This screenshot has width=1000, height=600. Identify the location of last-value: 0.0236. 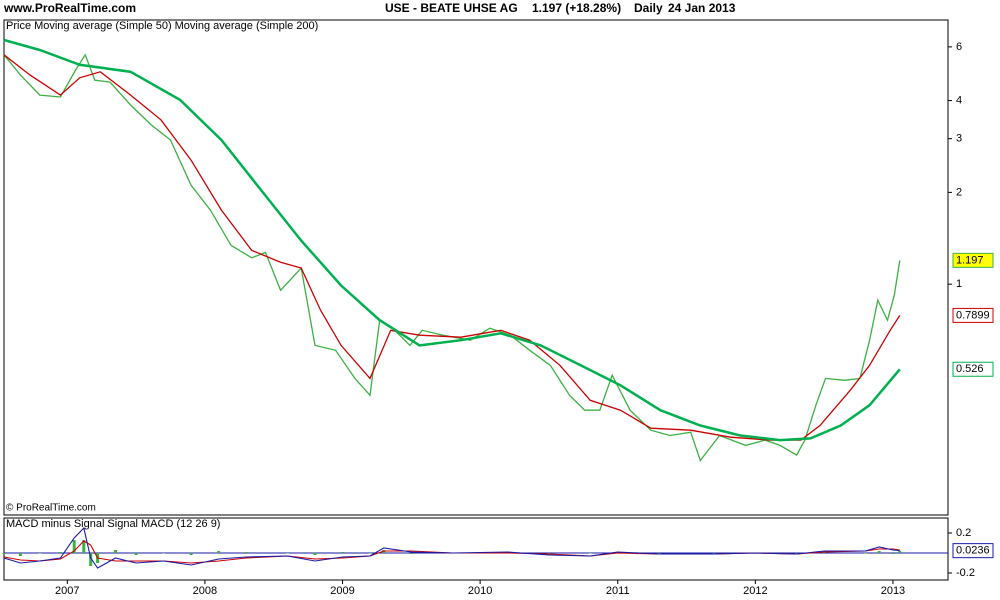
(973, 551).